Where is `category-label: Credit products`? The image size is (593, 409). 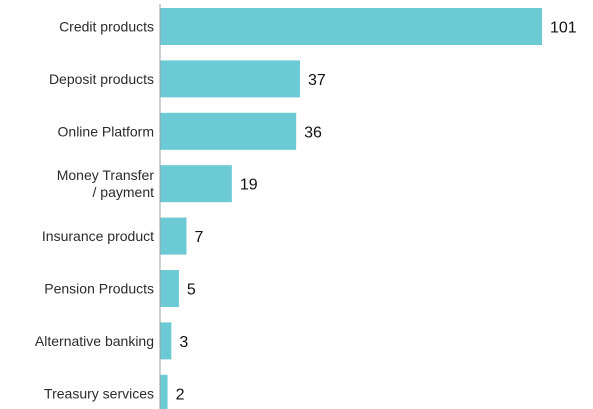 category-label: Credit products is located at coordinates (106, 27).